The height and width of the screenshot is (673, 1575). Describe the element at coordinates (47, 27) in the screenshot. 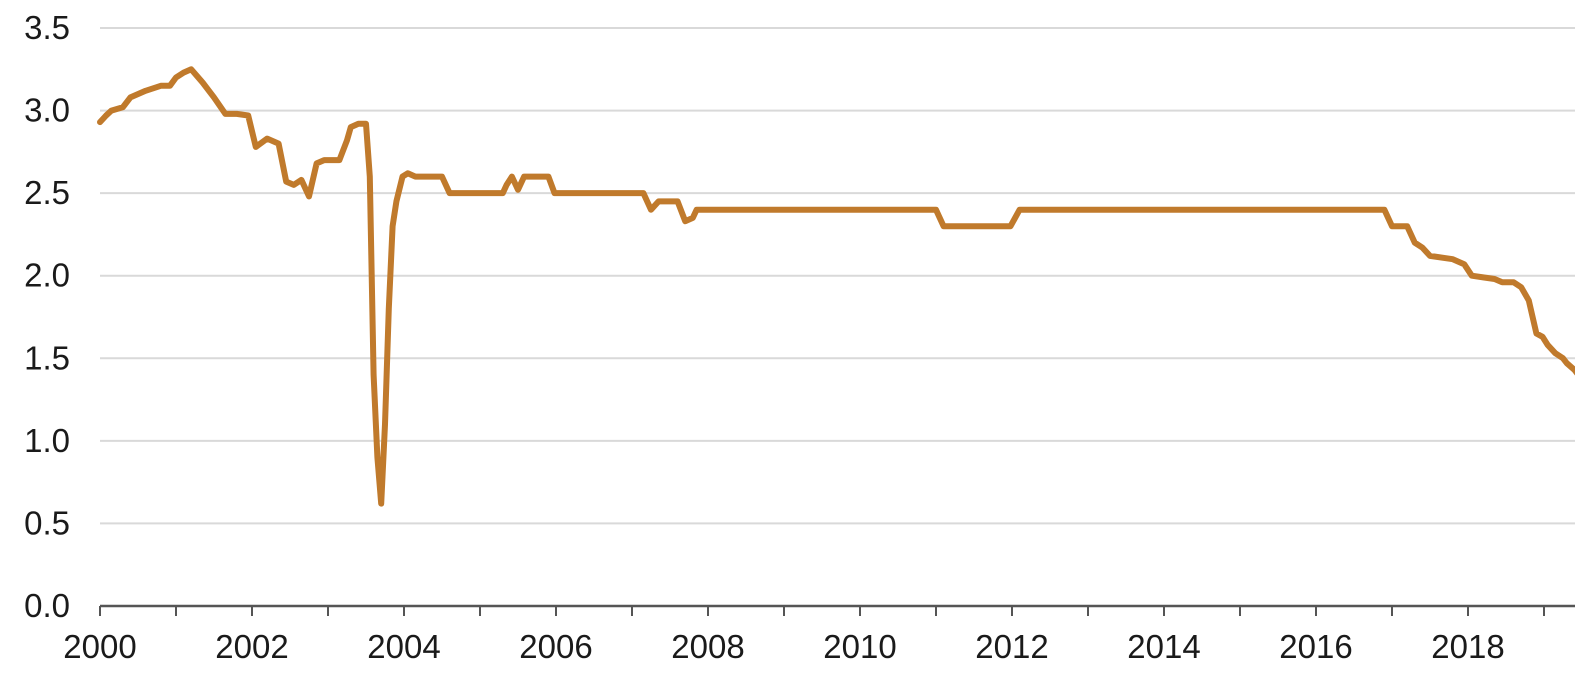

I see `y-tick-label: 3.5` at that location.